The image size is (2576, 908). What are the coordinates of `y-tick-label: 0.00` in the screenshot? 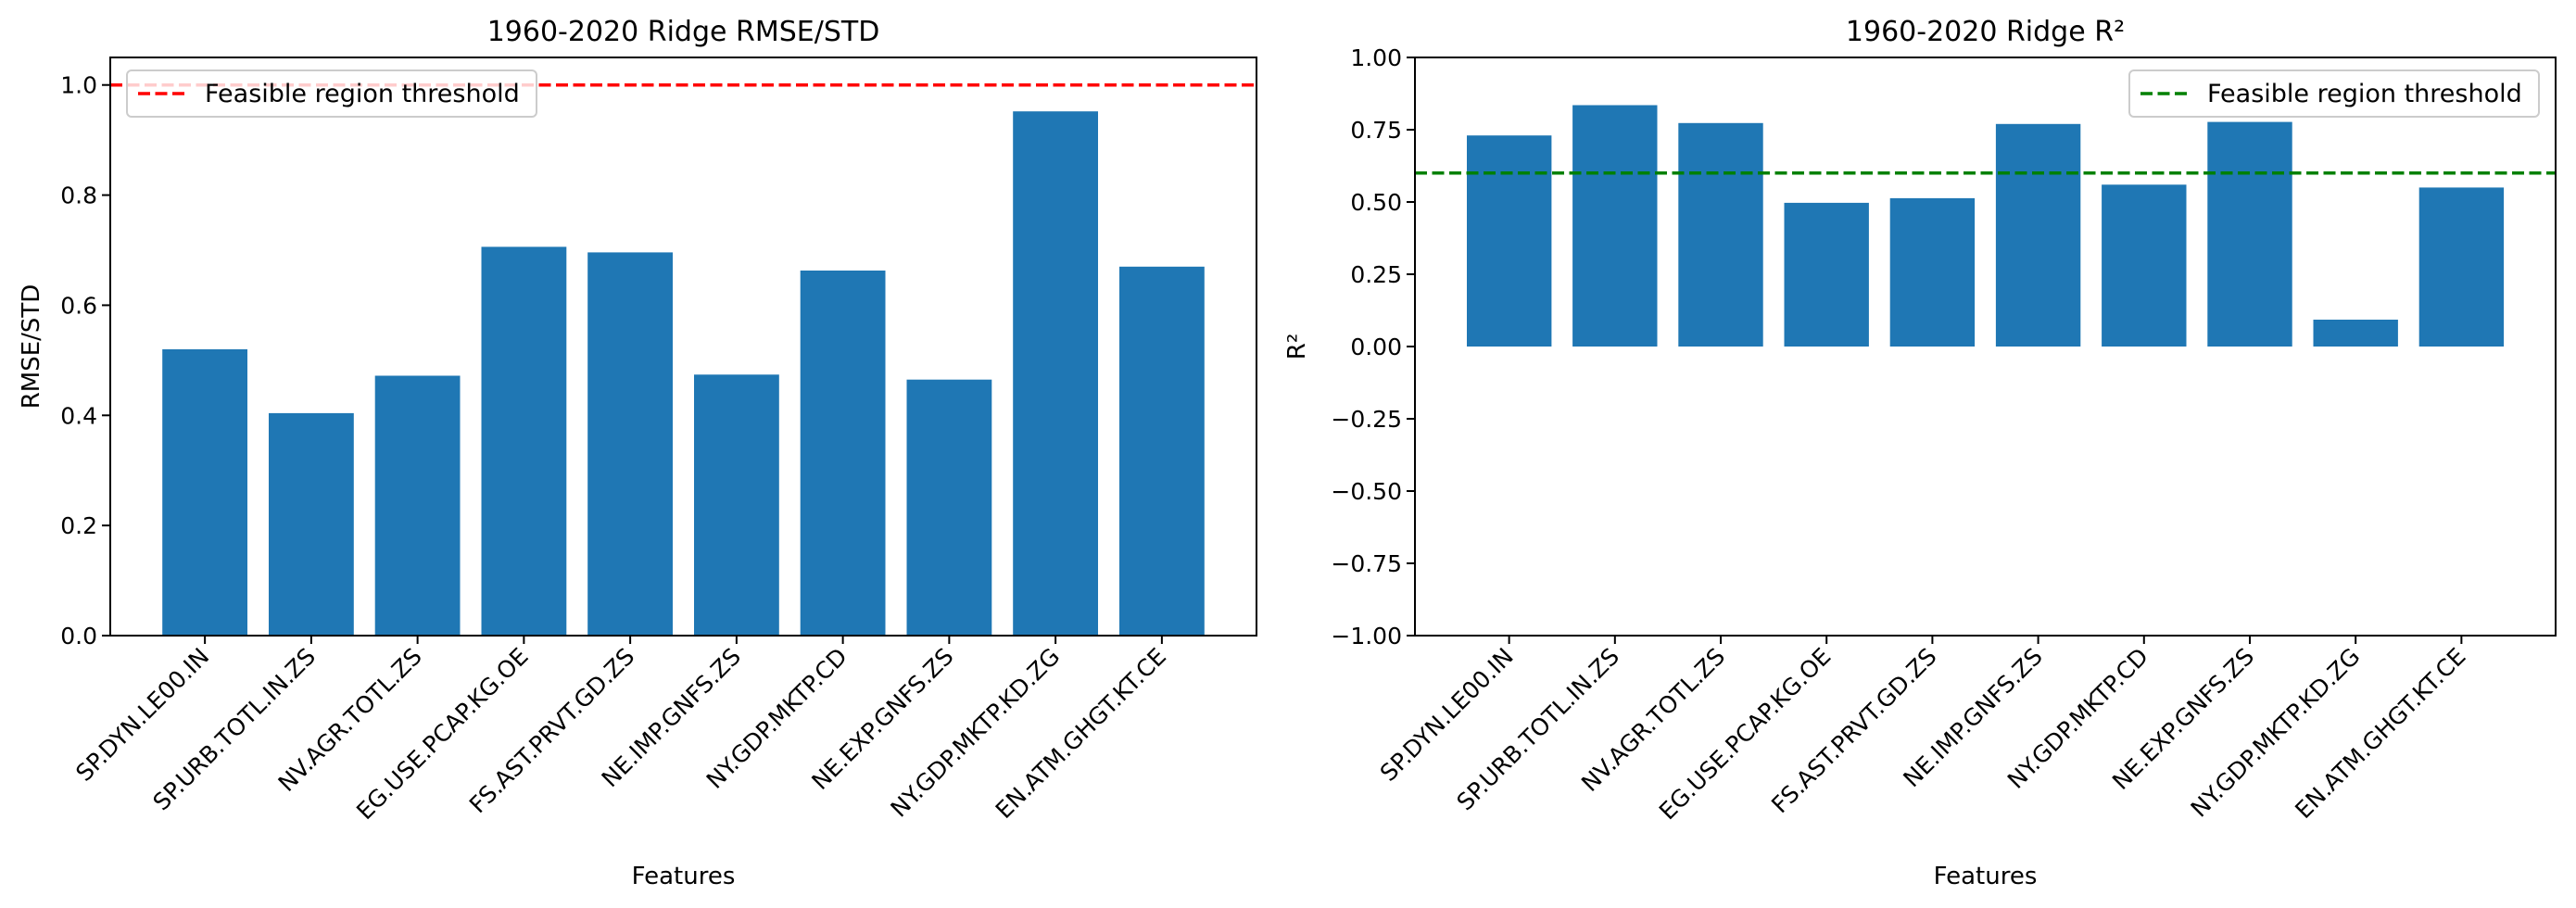 It's located at (1376, 347).